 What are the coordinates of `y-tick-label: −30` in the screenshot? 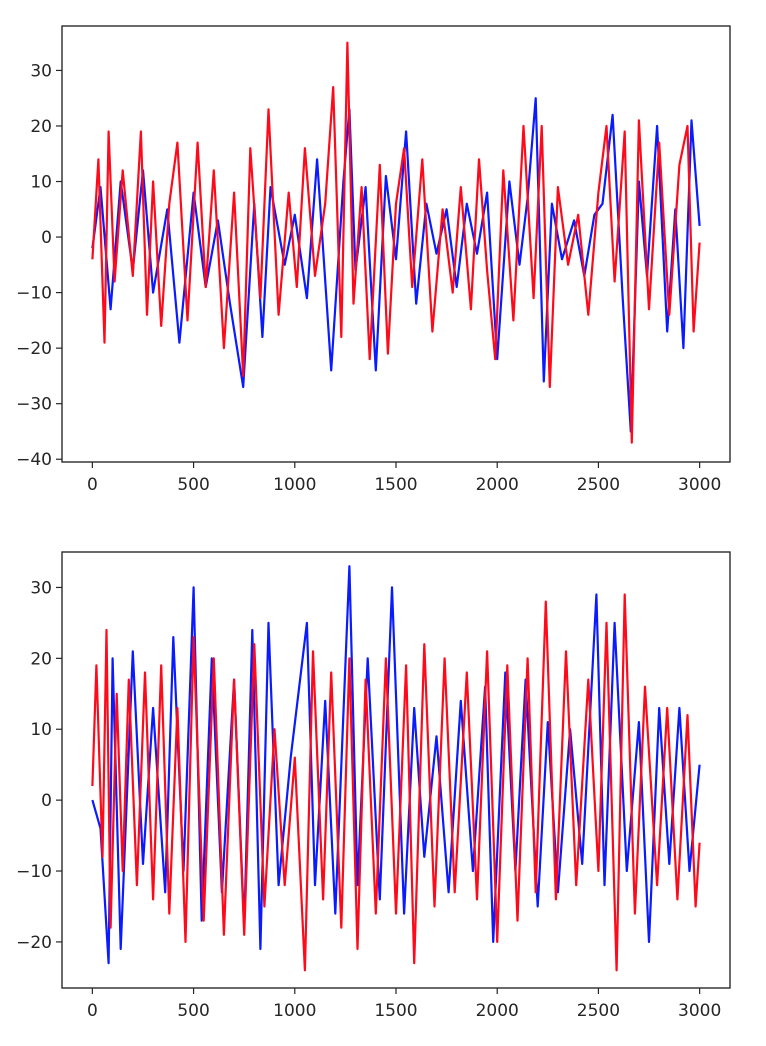 It's located at (34, 405).